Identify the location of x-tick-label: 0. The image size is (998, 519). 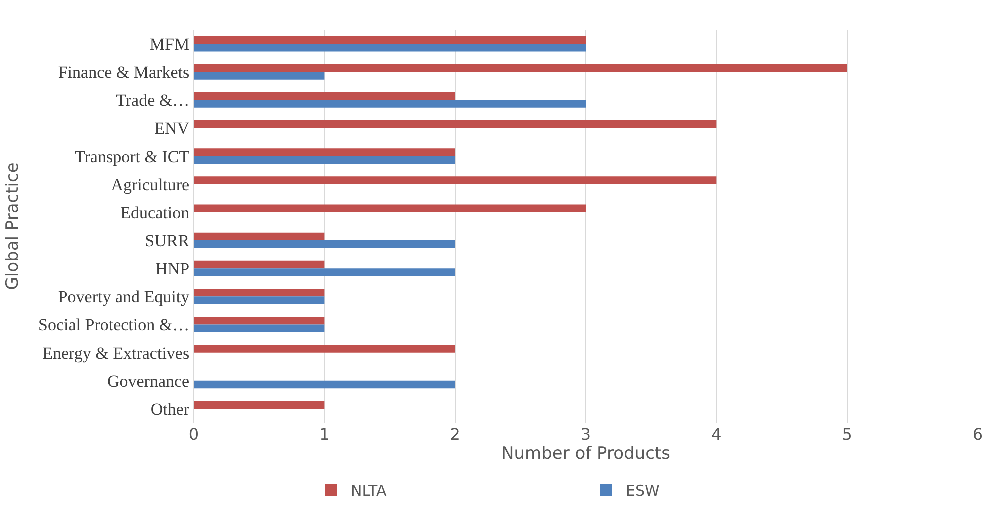
(194, 434).